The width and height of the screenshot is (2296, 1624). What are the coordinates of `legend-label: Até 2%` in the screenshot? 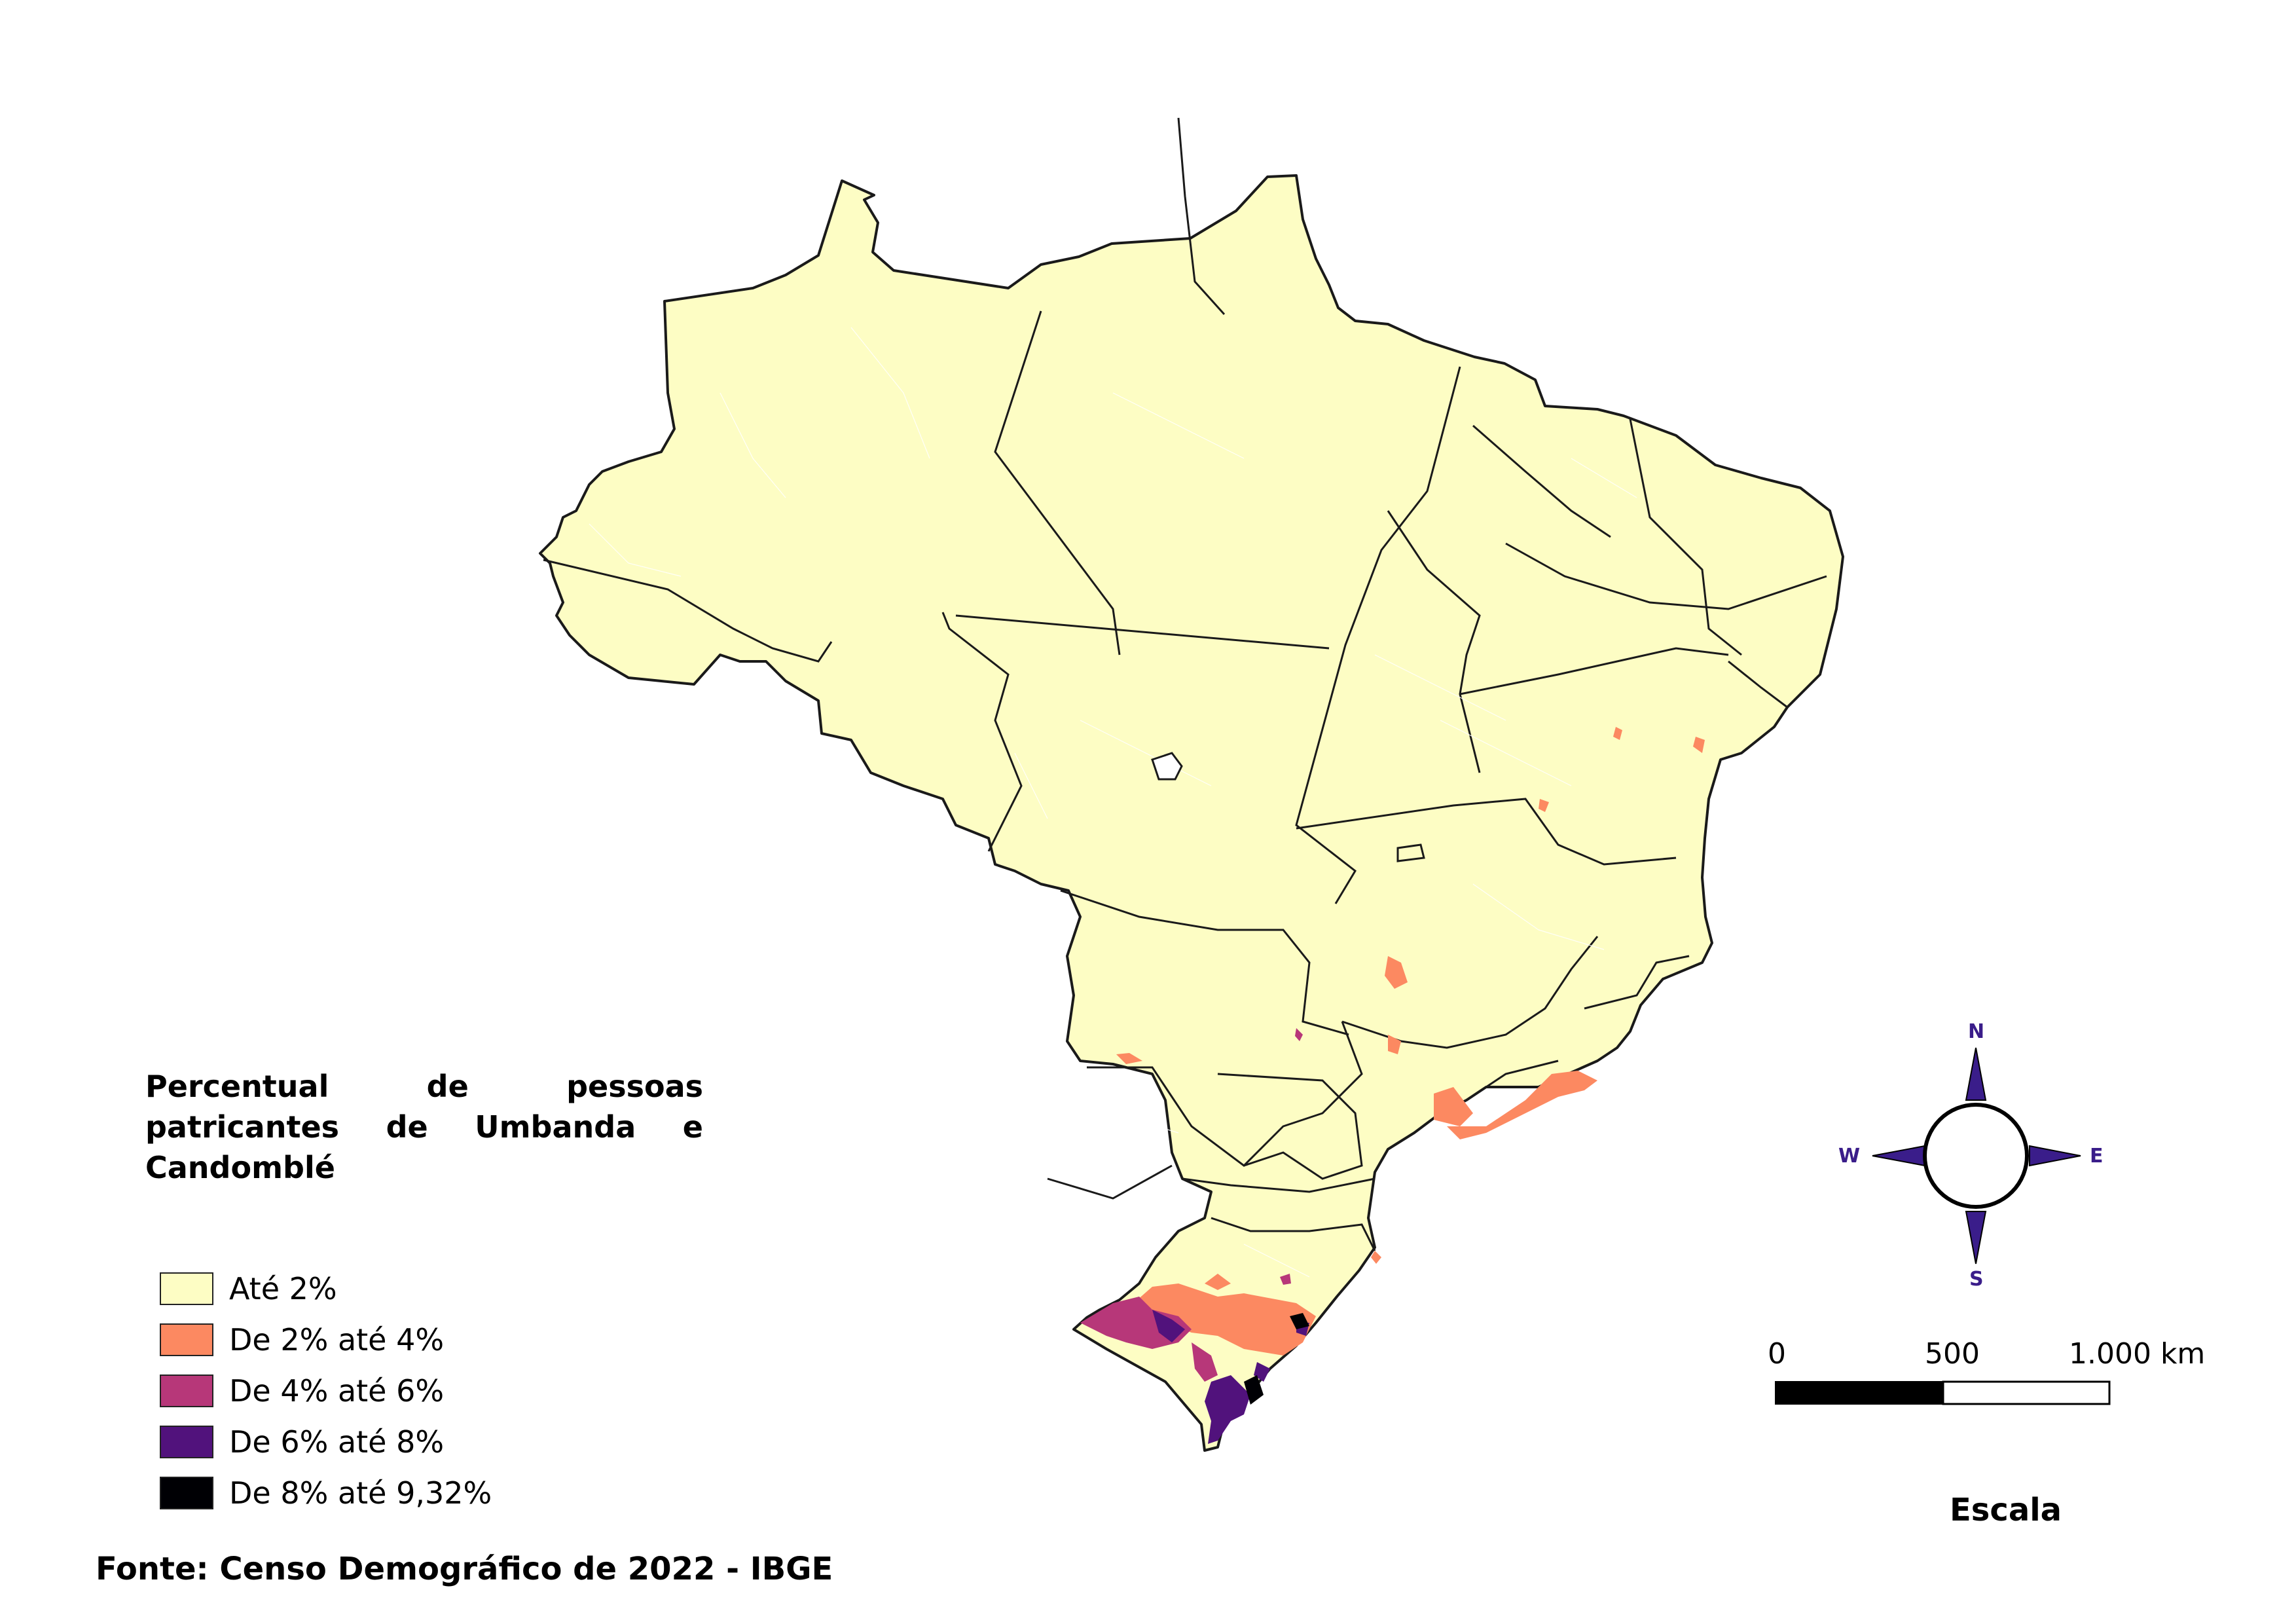 It's located at (283, 1288).